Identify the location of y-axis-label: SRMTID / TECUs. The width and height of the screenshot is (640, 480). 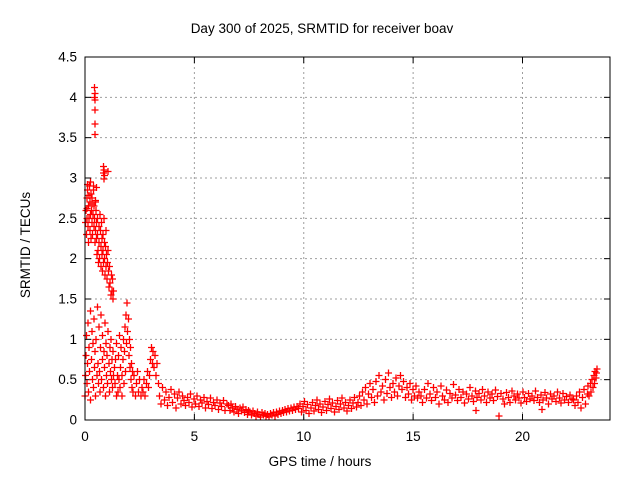
(25, 245).